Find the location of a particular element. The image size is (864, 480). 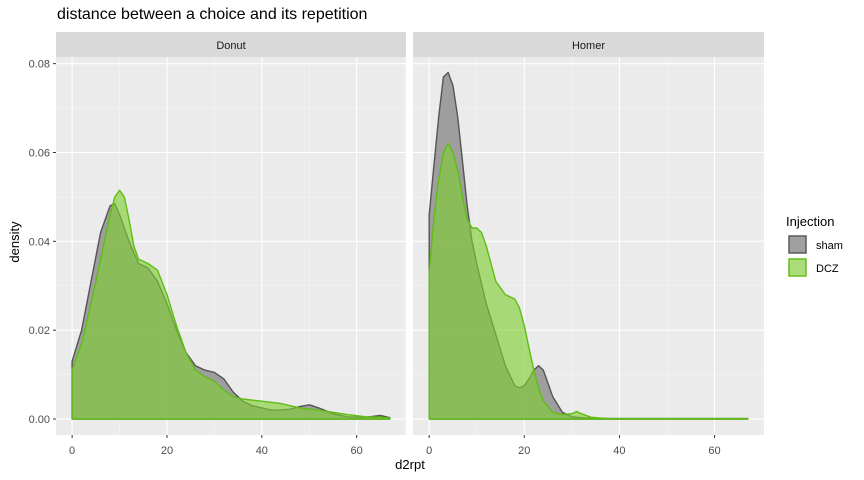

legend-label-sham: sham is located at coordinates (829, 246).